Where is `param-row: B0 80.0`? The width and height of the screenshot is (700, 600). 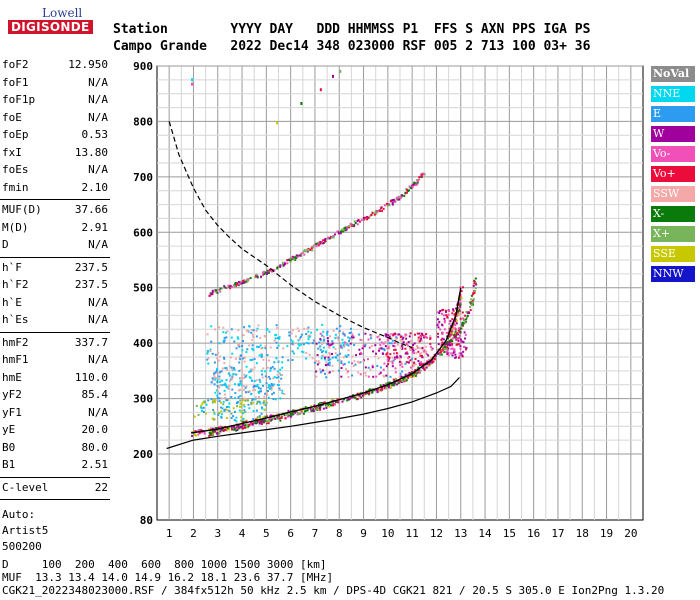 param-row: B0 80.0 is located at coordinates (55, 449).